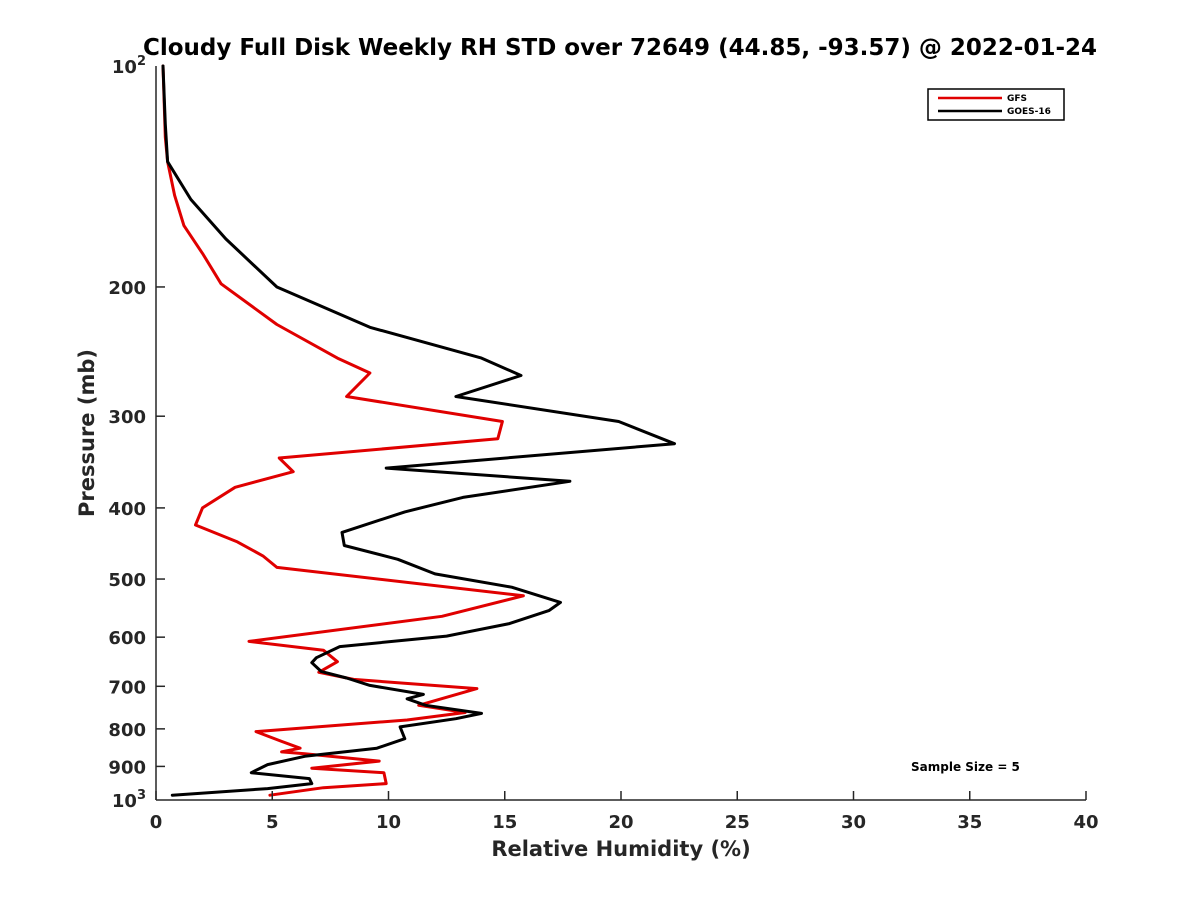 Image resolution: width=1200 pixels, height=900 pixels. Describe the element at coordinates (127, 687) in the screenshot. I see `y-tick-label: 700` at that location.